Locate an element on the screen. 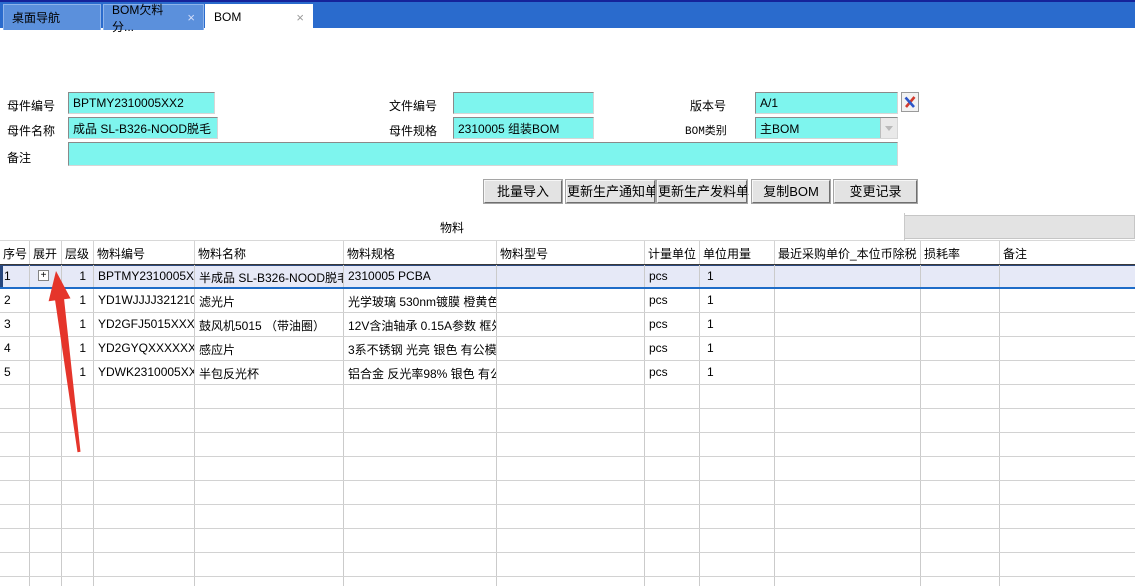 Image resolution: width=1135 pixels, height=586 pixels. column-header: 物料规格 is located at coordinates (420, 252).